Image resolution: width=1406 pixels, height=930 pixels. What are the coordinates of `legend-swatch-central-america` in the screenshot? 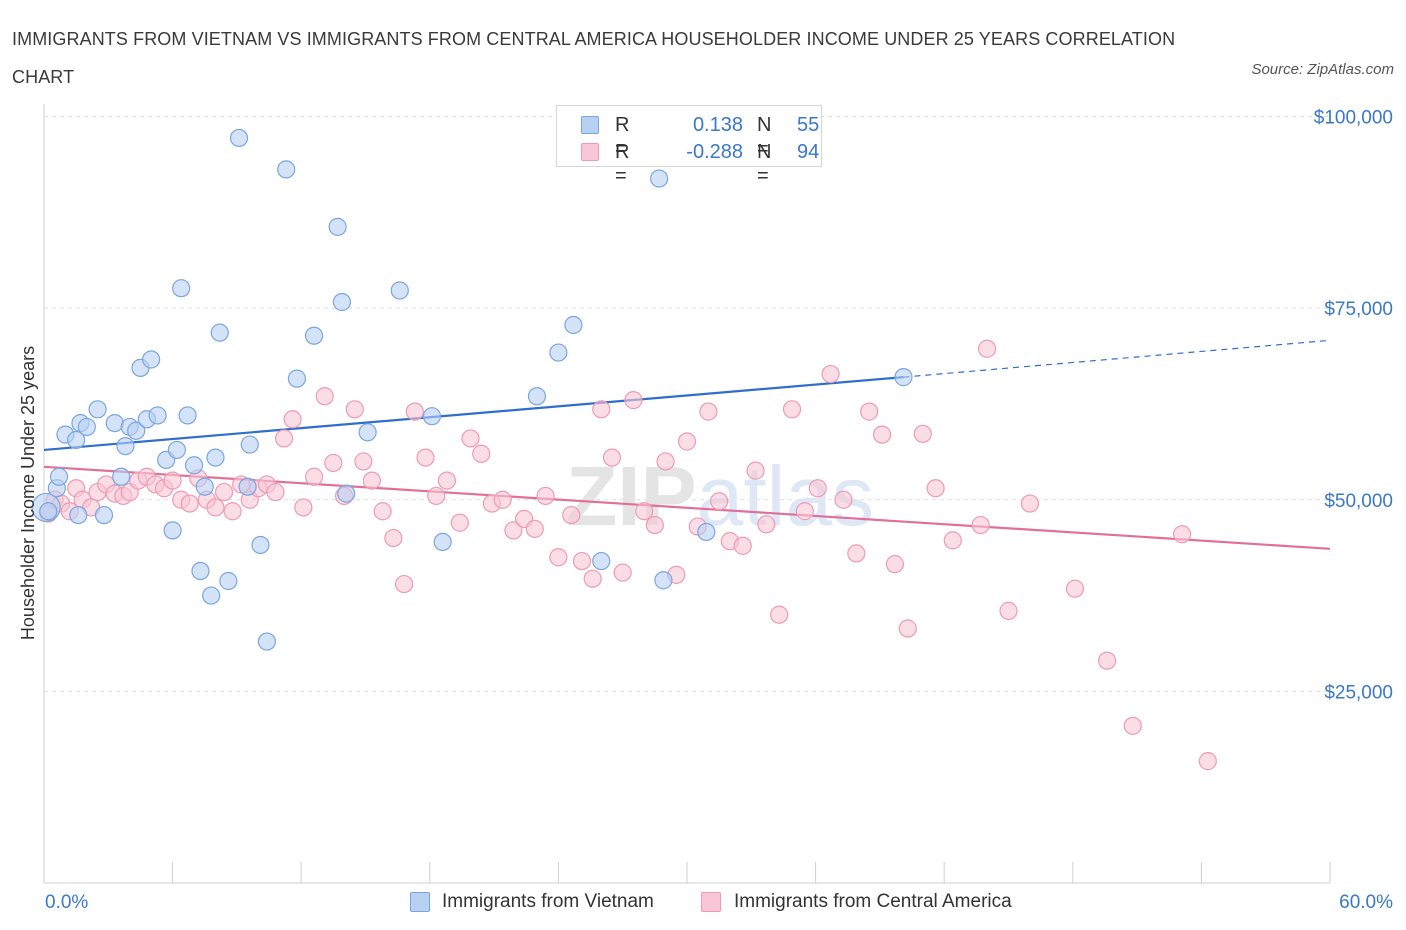 It's located at (590, 152).